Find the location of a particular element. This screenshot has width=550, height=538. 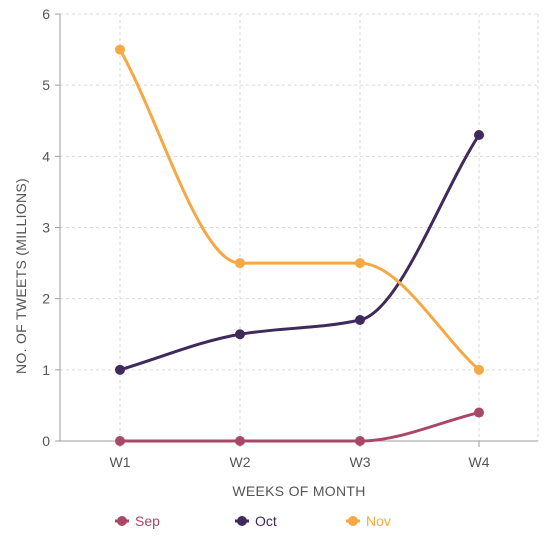

legend-item-sep: Sep is located at coordinates (137, 521).